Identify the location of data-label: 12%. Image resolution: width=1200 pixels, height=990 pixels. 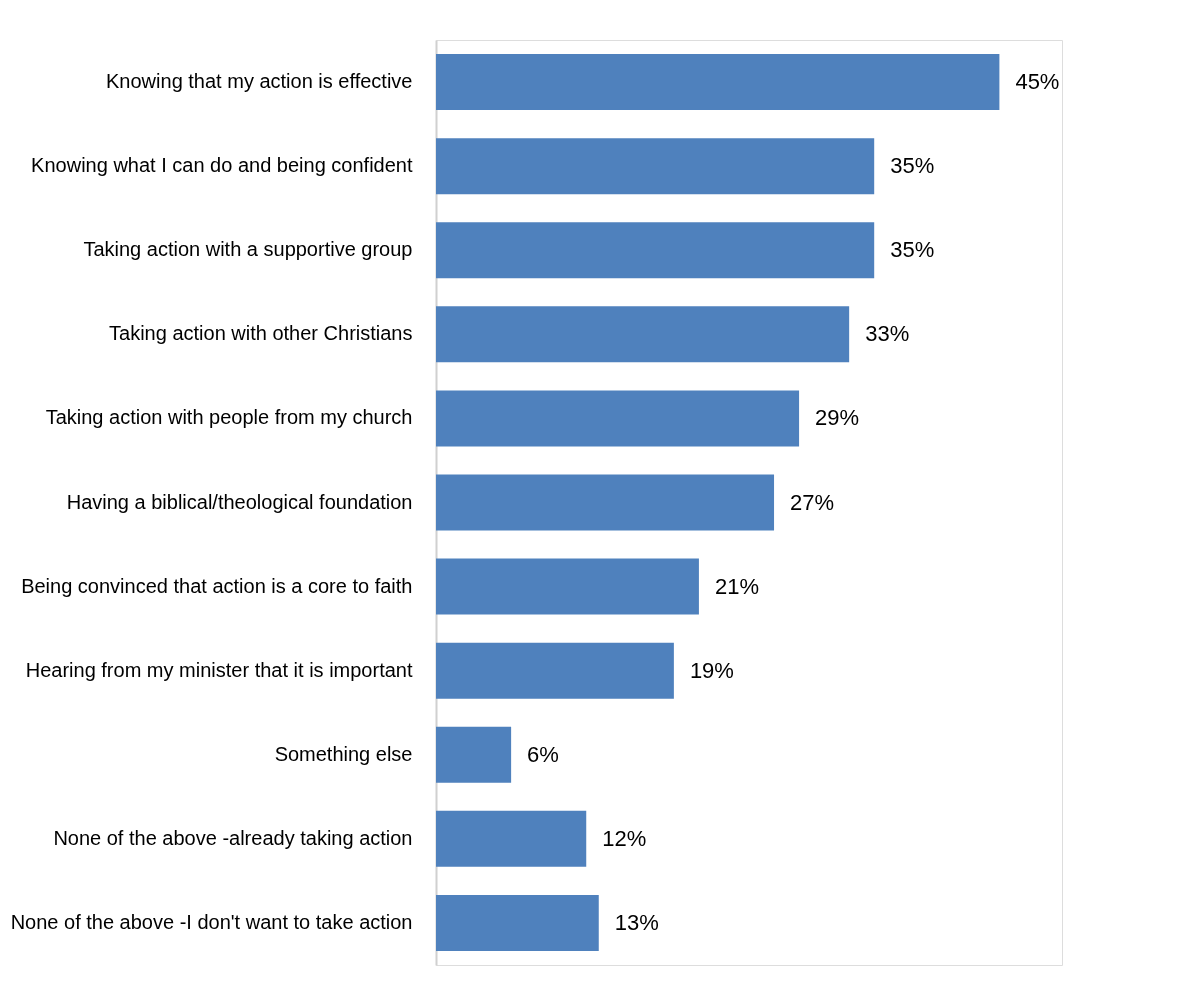
(624, 838).